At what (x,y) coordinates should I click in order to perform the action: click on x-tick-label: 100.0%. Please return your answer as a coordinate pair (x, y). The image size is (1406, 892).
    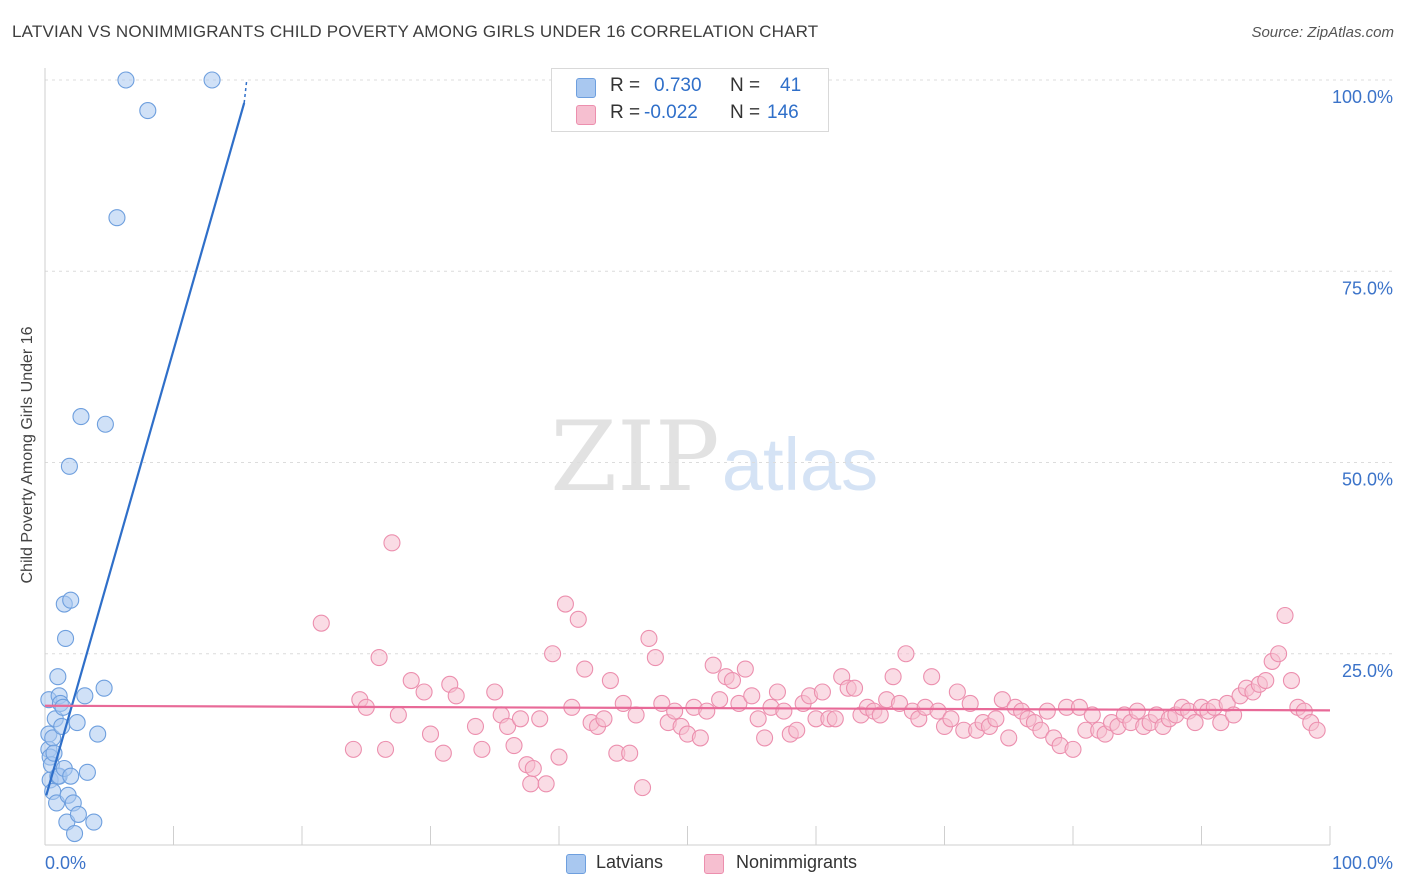
    Looking at the image, I should click on (1362, 863).